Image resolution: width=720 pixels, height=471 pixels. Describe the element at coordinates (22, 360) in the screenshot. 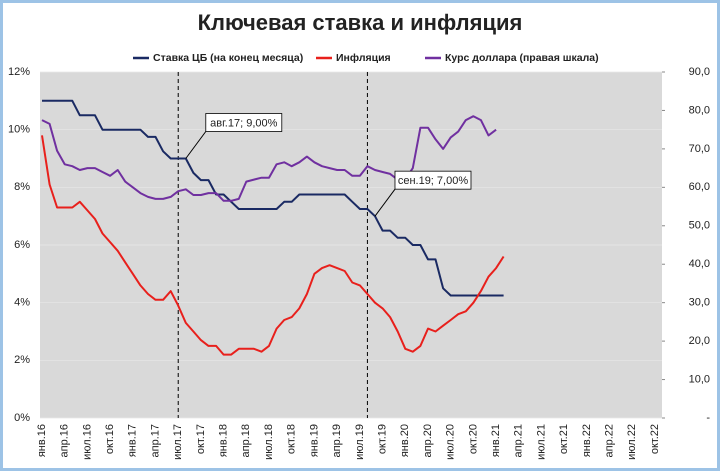

I see `y-tick-label: 2%` at that location.